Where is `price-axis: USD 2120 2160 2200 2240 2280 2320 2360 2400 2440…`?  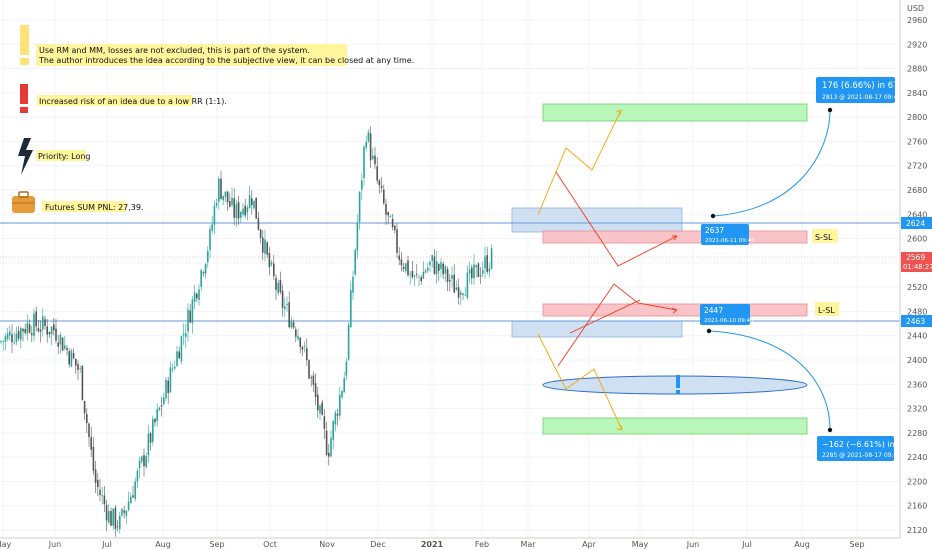 price-axis: USD 2120 2160 2200 2240 2280 2320 2360 2400 2440… is located at coordinates (913, 269).